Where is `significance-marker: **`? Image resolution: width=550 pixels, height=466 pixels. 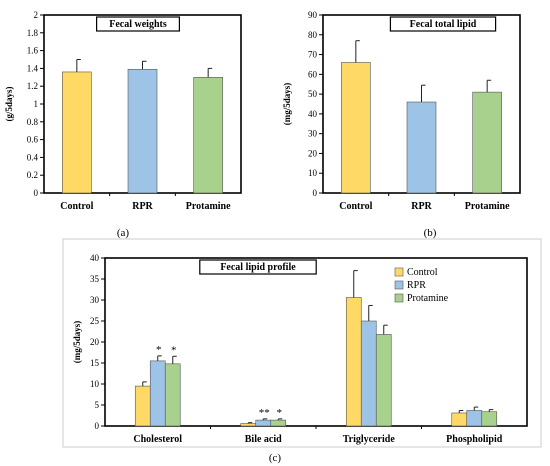
significance-marker: ** is located at coordinates (264, 413).